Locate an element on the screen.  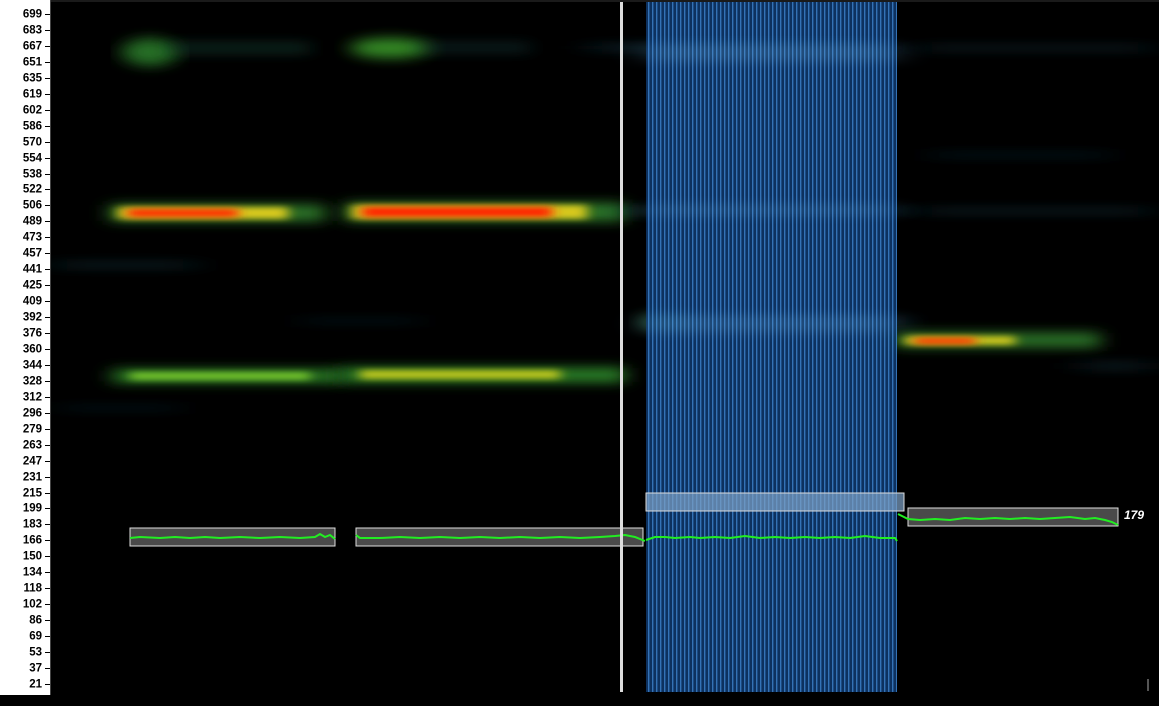
freq-tick-label: 69 is located at coordinates (35, 636).